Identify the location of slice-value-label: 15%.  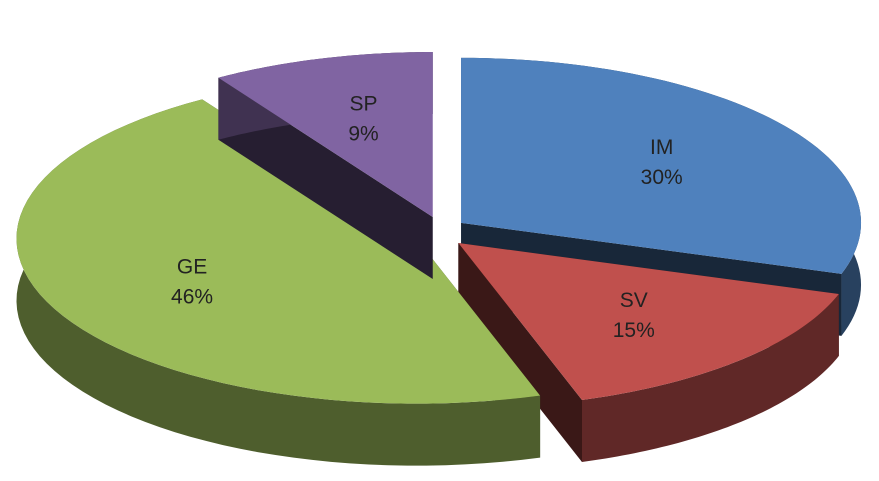
(634, 330).